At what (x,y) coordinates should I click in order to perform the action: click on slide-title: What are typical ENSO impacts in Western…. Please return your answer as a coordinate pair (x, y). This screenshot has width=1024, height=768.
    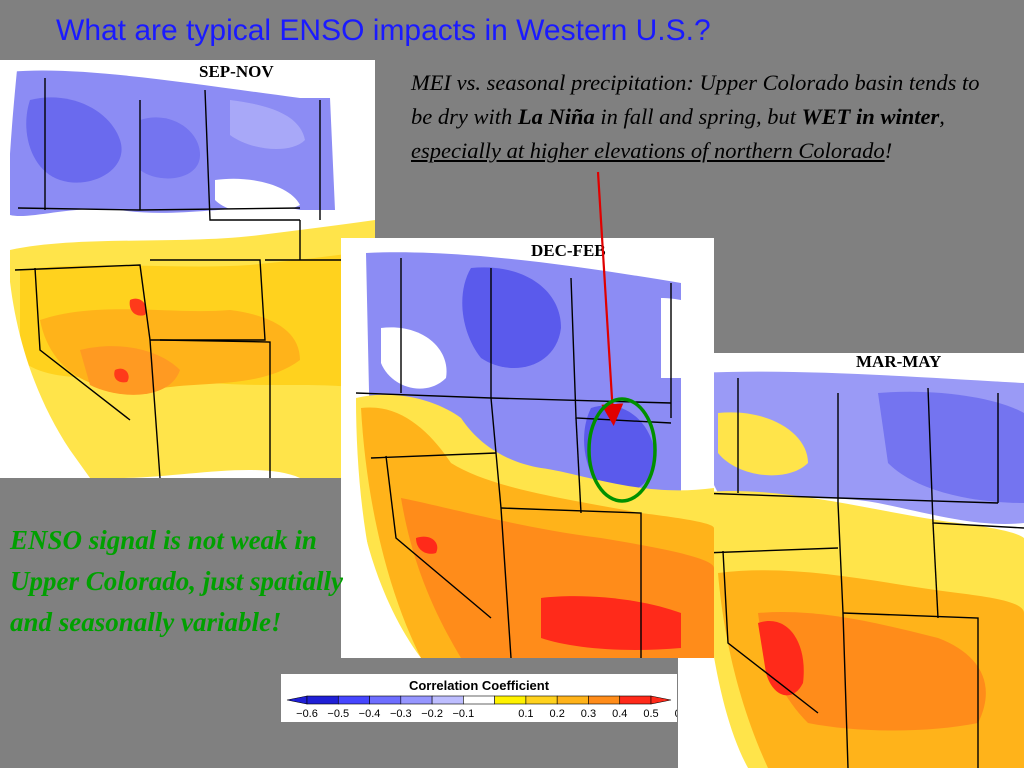
    Looking at the image, I should click on (383, 30).